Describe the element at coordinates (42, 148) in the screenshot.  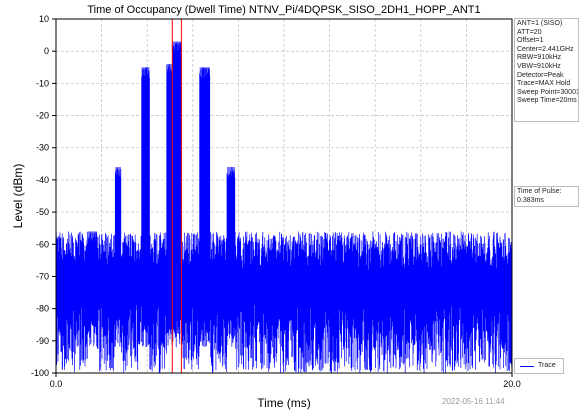
I see `y-tick-label: -30` at that location.